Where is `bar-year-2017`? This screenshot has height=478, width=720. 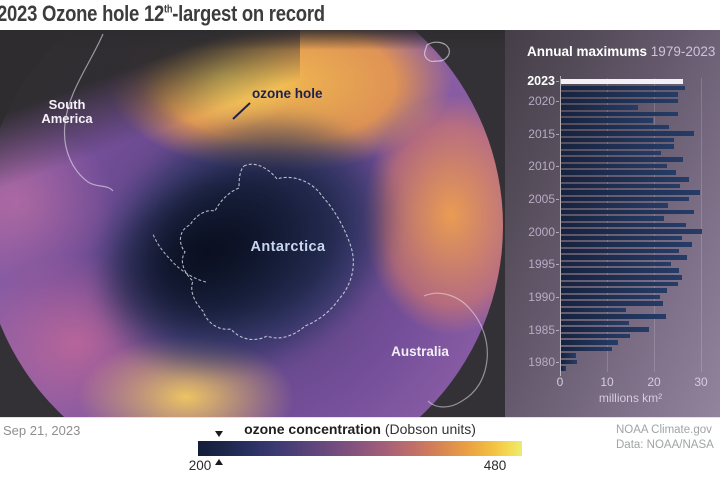
bar-year-2017 is located at coordinates (607, 120).